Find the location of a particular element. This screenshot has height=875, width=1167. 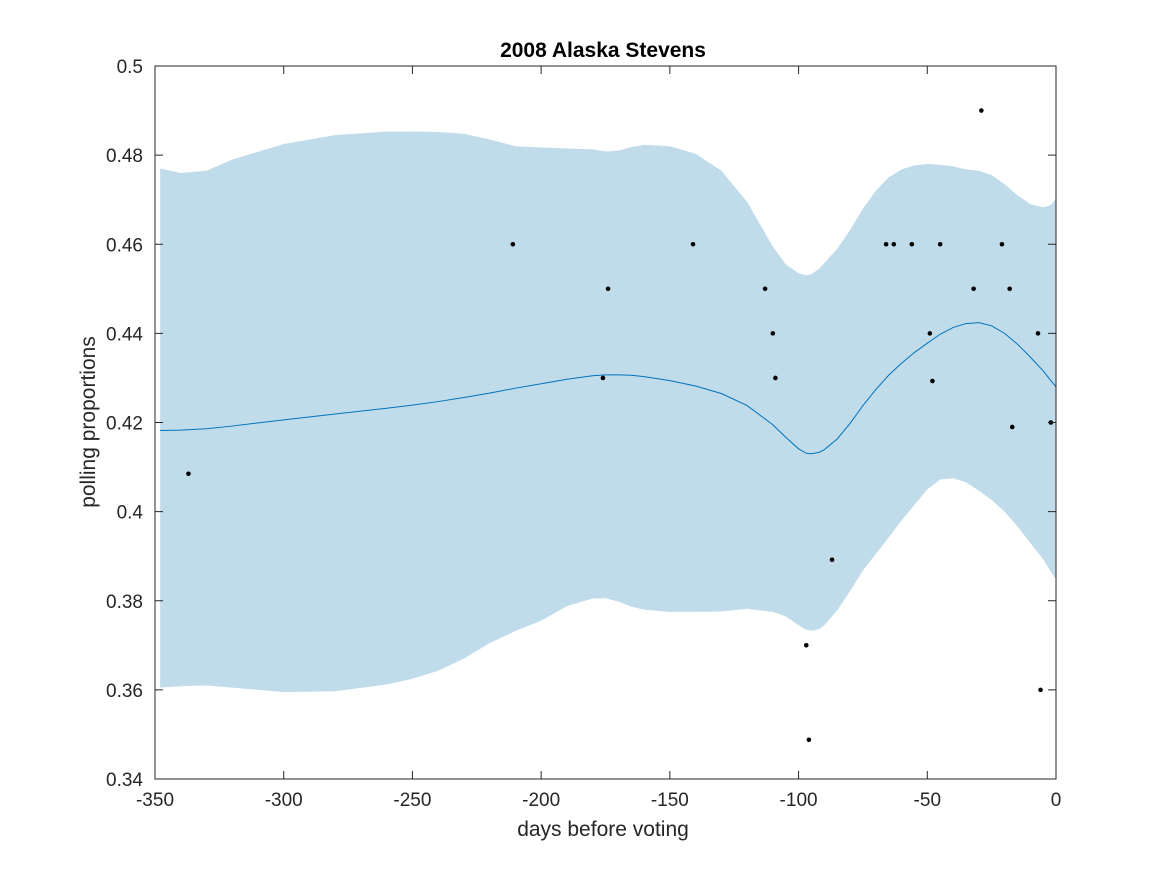

y-tick-label: 0.48 is located at coordinates (124, 156).